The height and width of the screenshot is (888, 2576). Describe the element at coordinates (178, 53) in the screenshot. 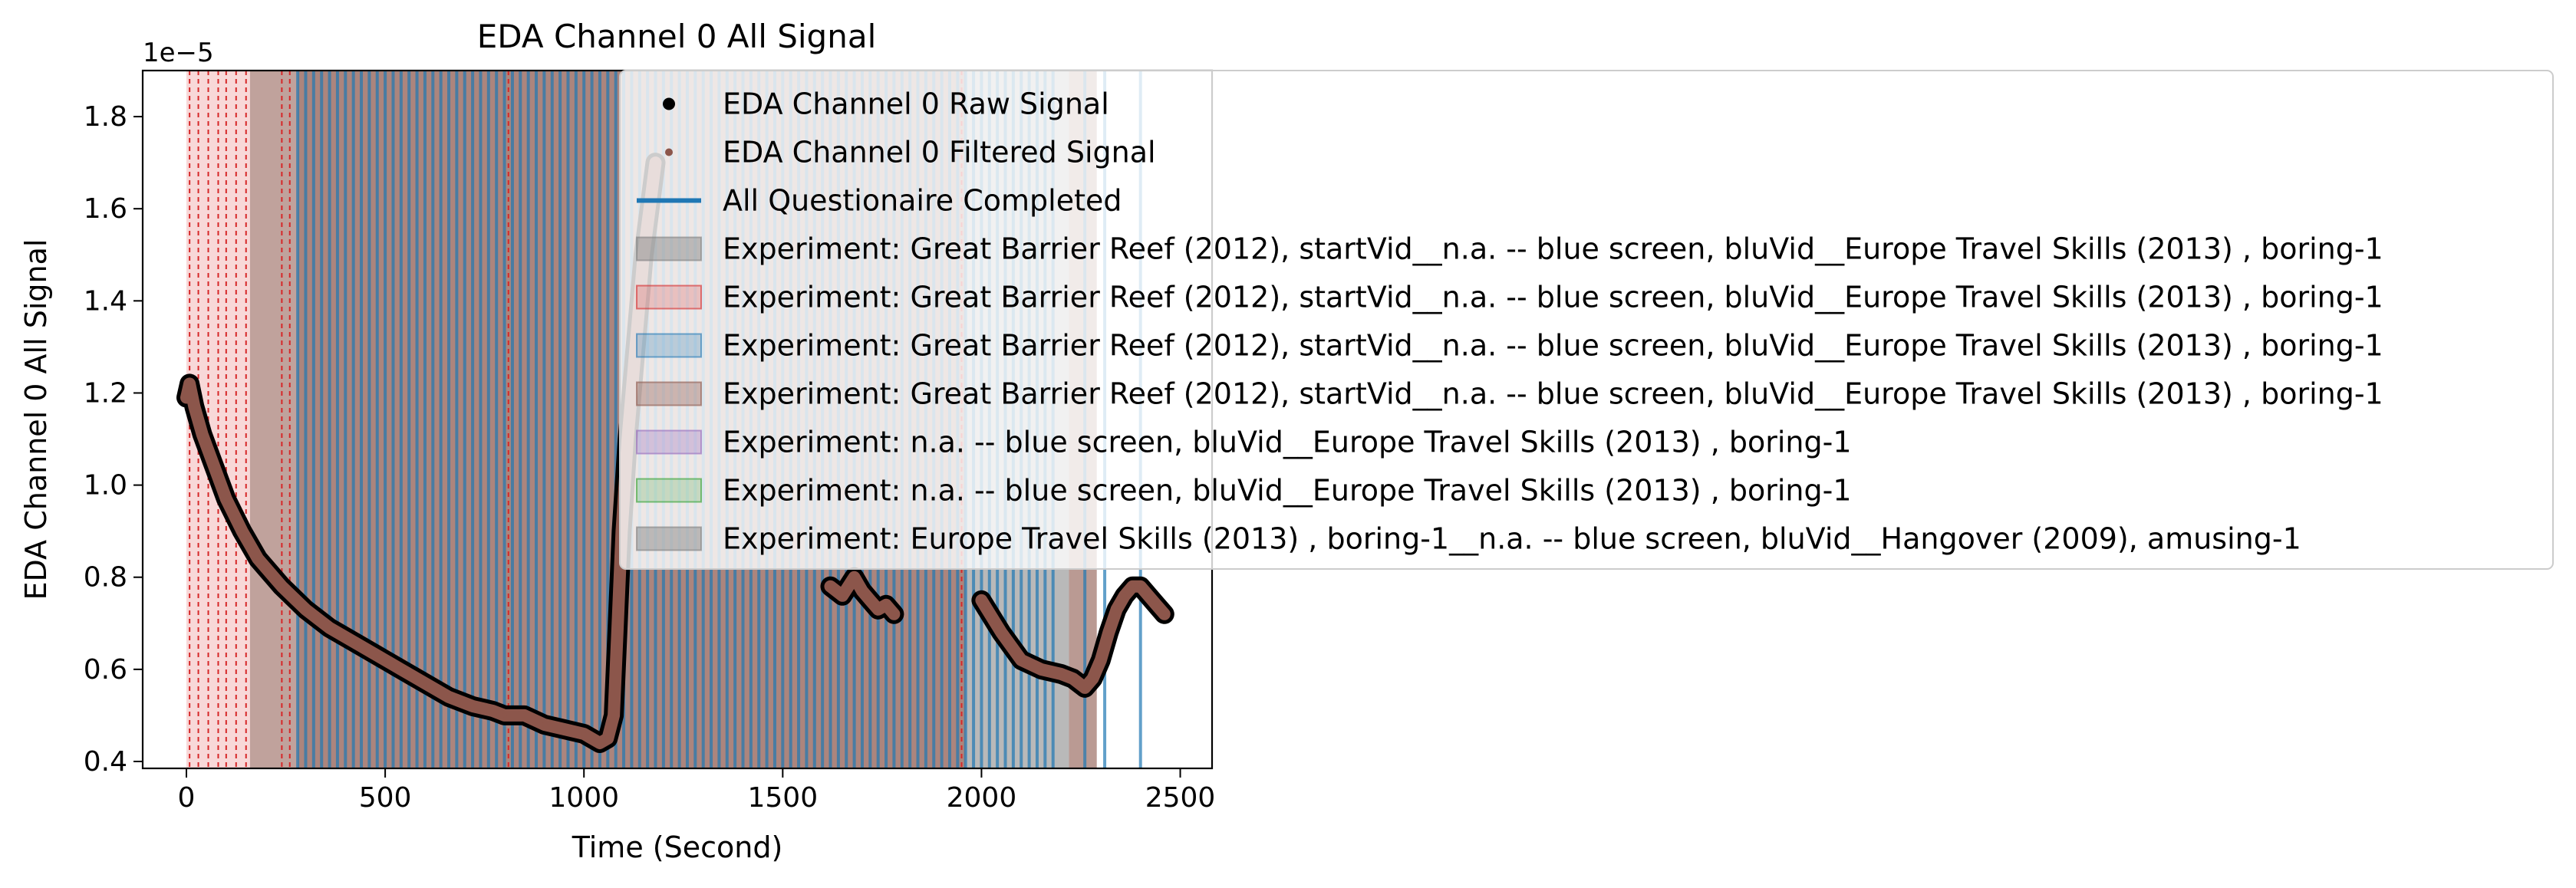

I see `y-offset-label: 1e−5` at that location.